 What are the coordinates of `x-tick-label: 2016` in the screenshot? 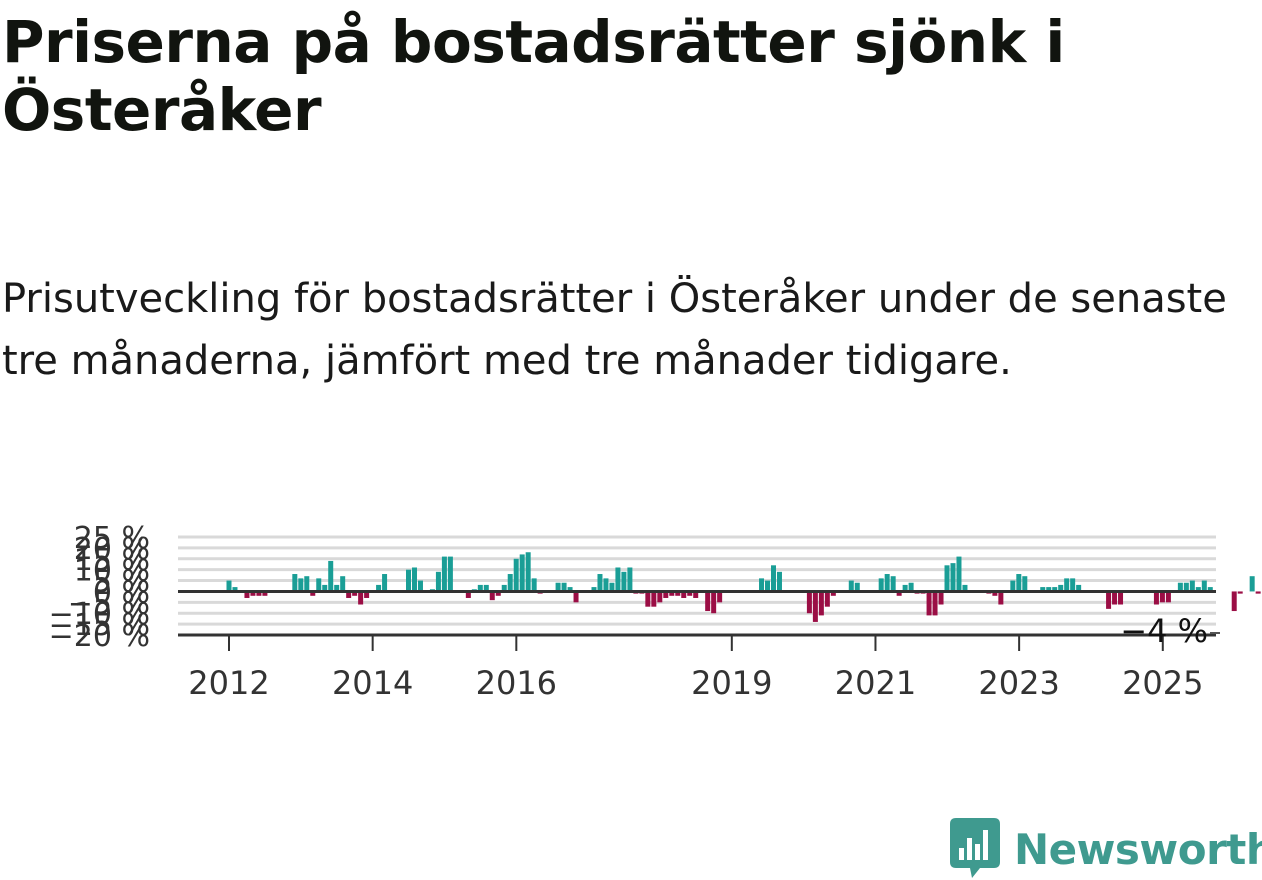 It's located at (516, 683).